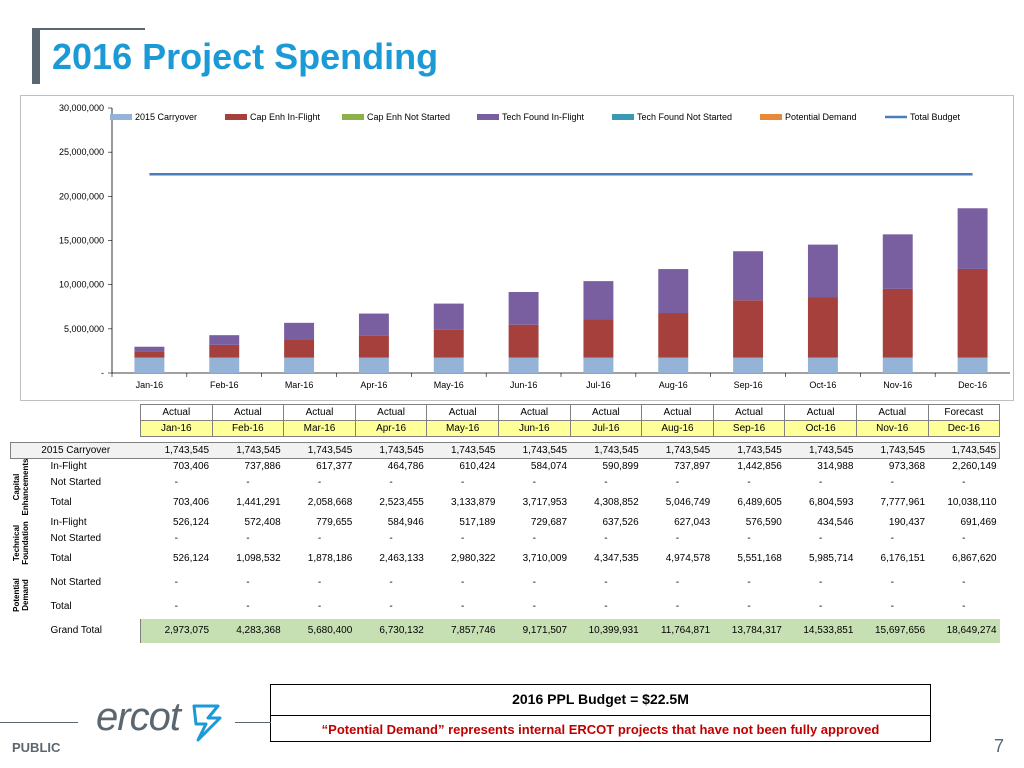 This screenshot has height=768, width=1024. What do you see at coordinates (620, 522) in the screenshot?
I see `table-cell: 637,526` at bounding box center [620, 522].